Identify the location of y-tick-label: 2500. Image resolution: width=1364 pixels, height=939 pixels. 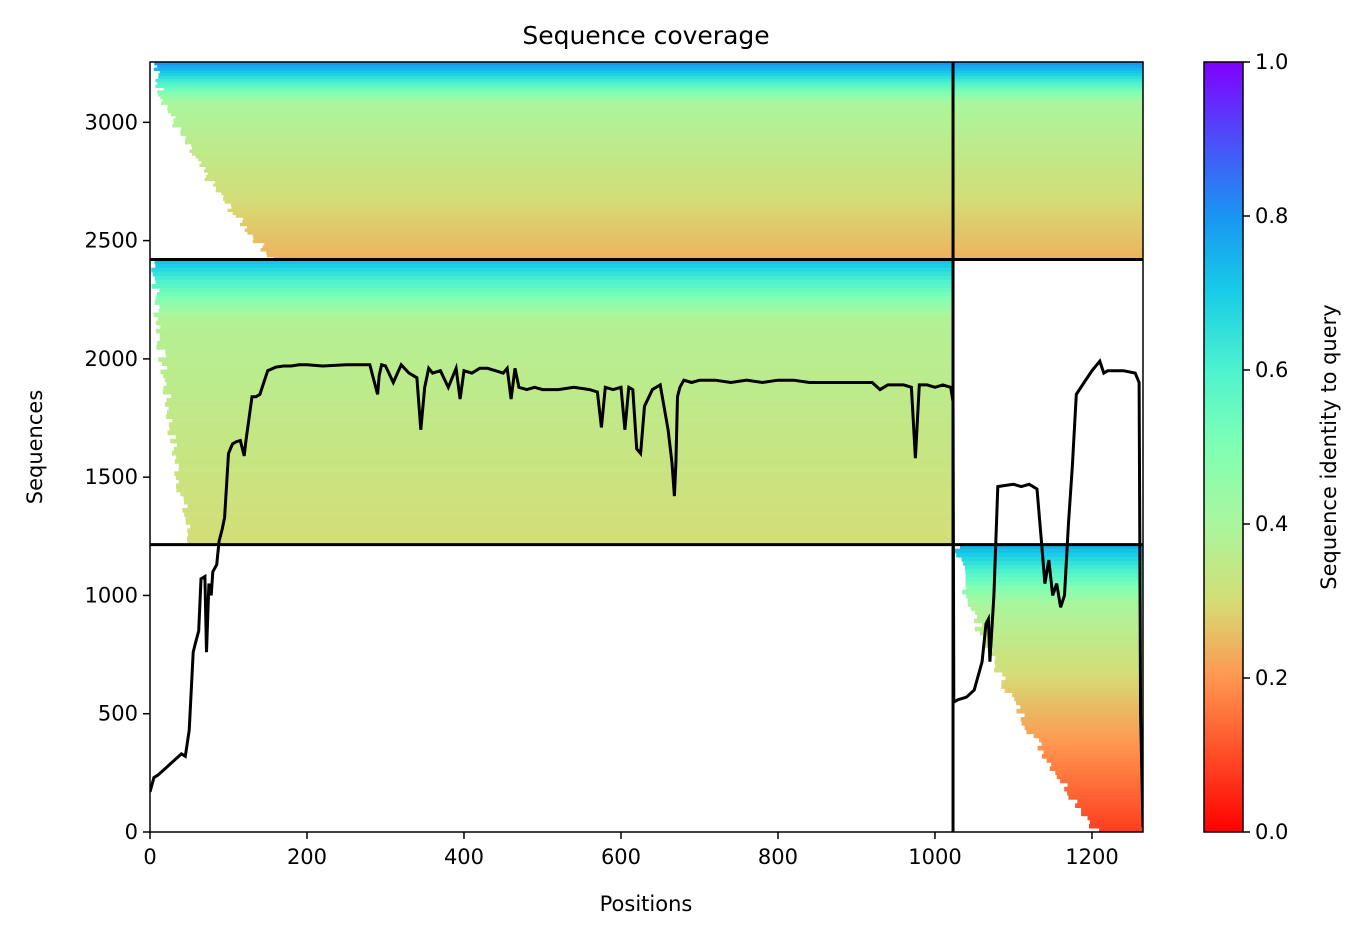
(111, 241).